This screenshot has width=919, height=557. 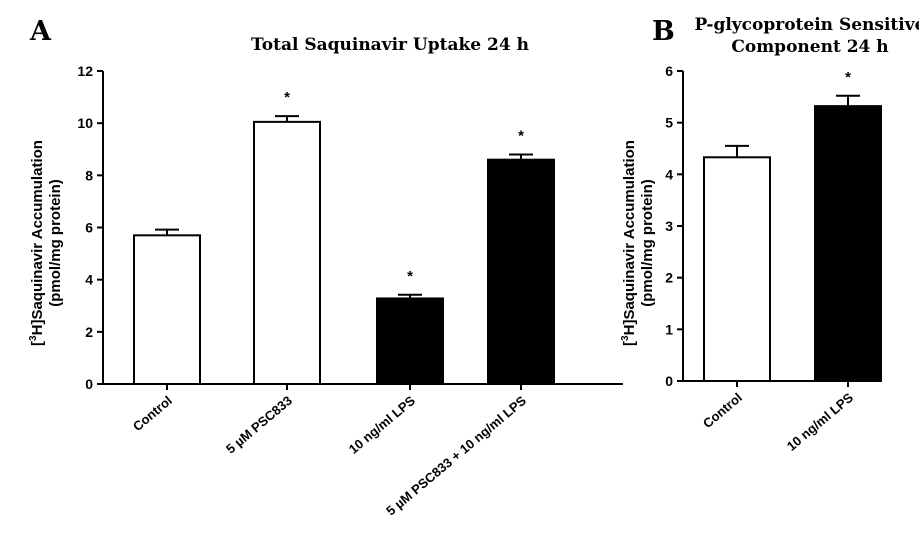 What do you see at coordinates (89, 332) in the screenshot?
I see `panel-a-y-tick-label: 2` at bounding box center [89, 332].